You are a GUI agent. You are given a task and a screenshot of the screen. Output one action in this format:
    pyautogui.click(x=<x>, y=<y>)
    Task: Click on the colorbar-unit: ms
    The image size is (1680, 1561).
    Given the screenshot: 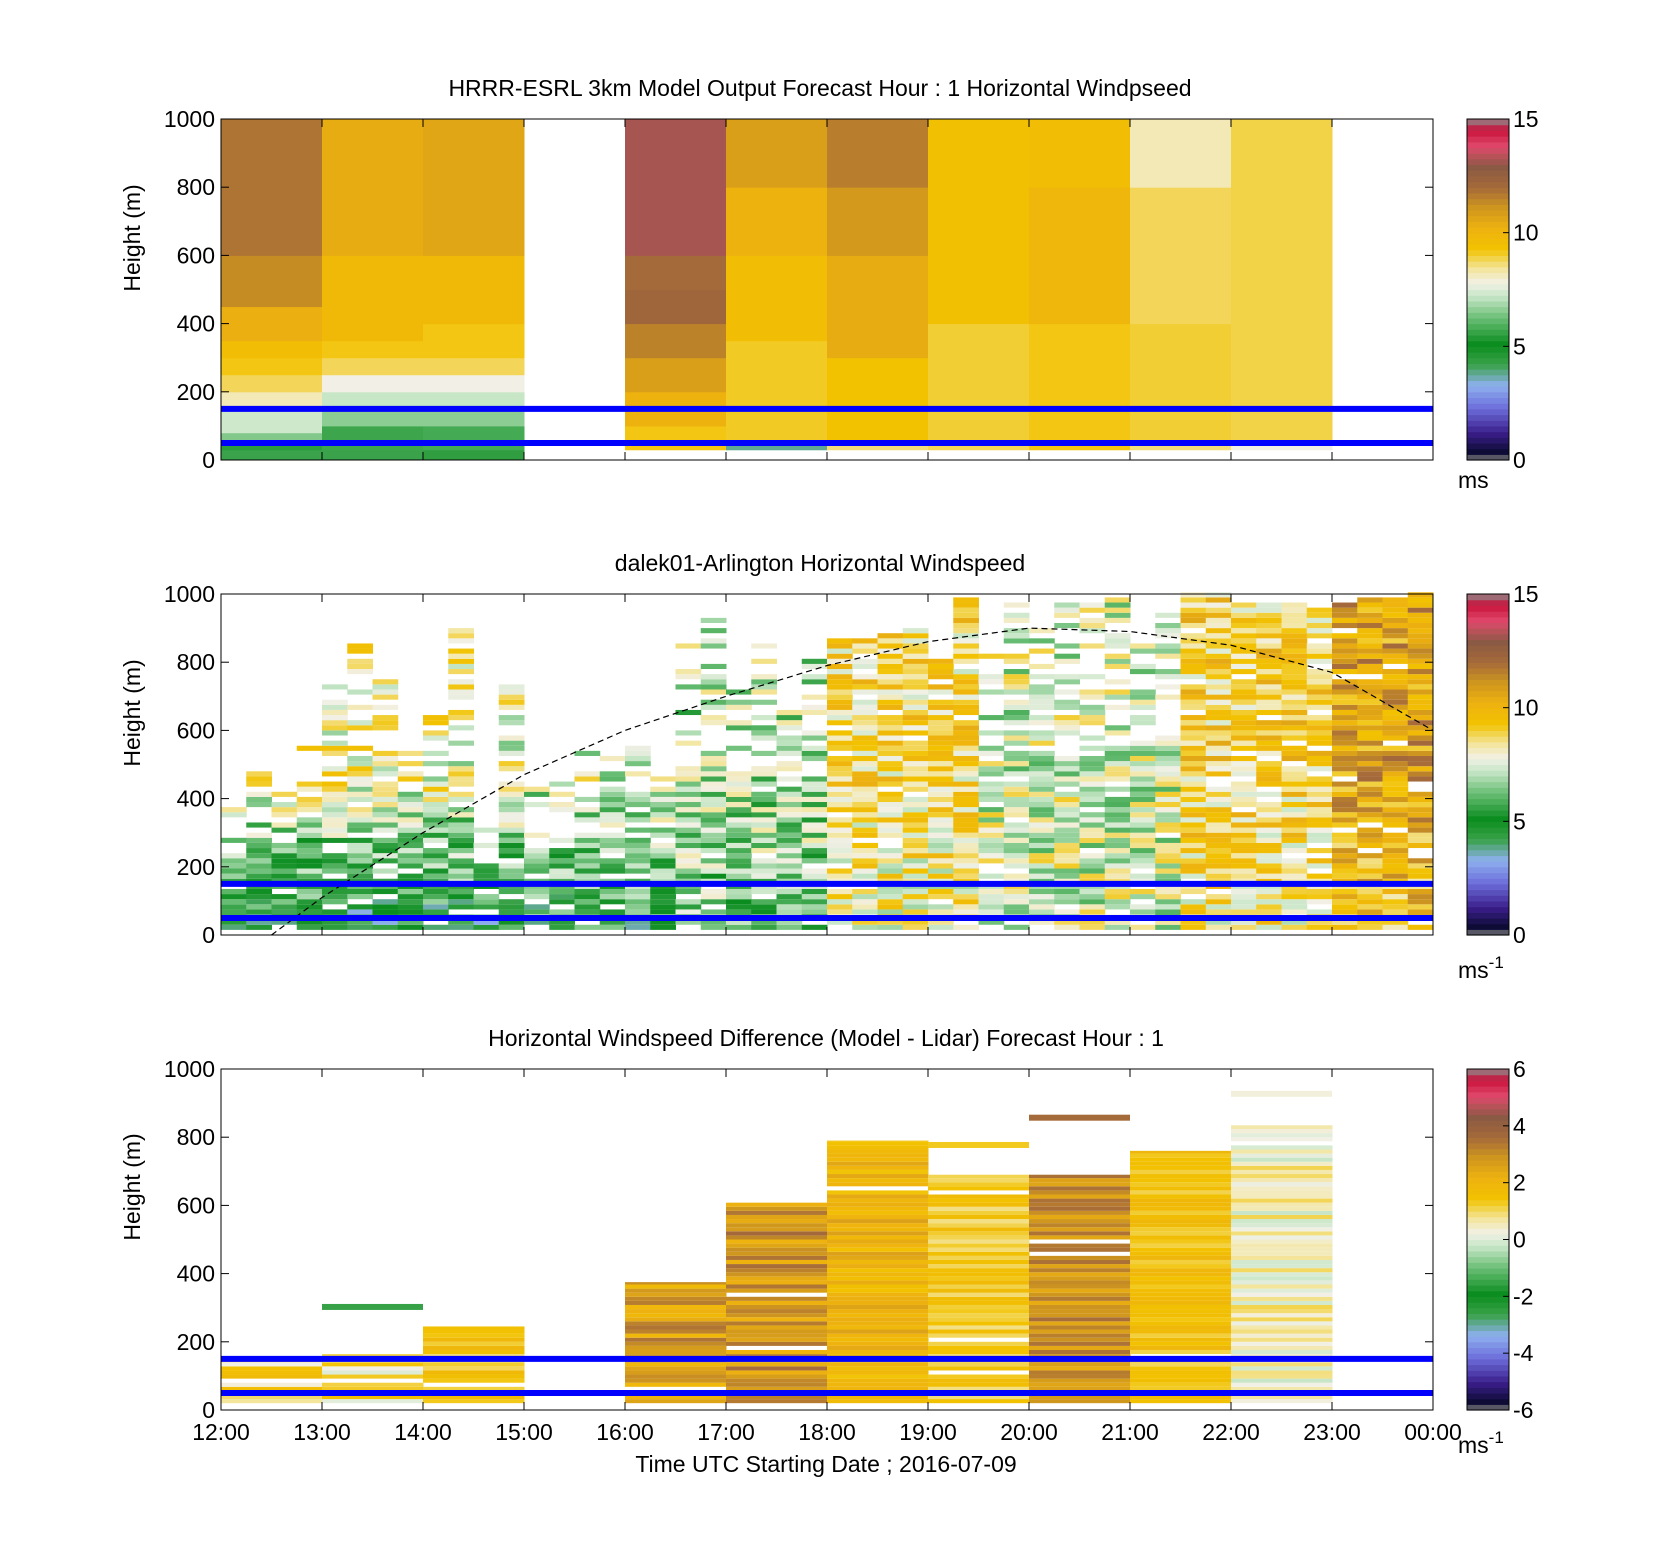 What is the action you would take?
    pyautogui.click(x=1473, y=480)
    